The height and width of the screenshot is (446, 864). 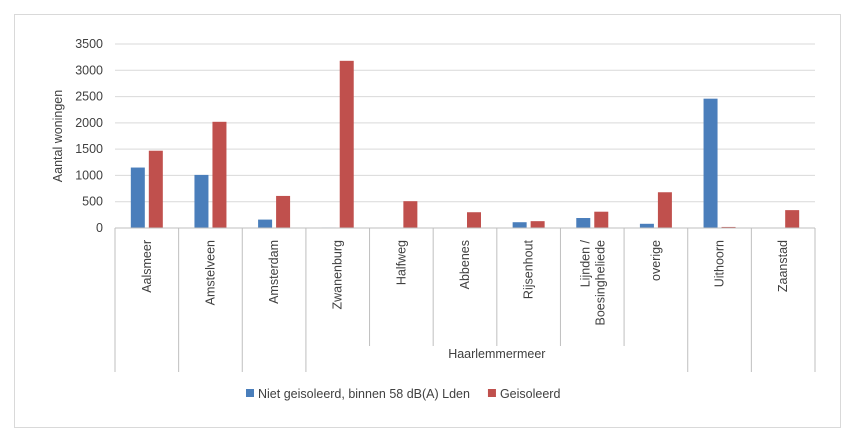 I want to click on y-tick-label: 1500, so click(x=89, y=149).